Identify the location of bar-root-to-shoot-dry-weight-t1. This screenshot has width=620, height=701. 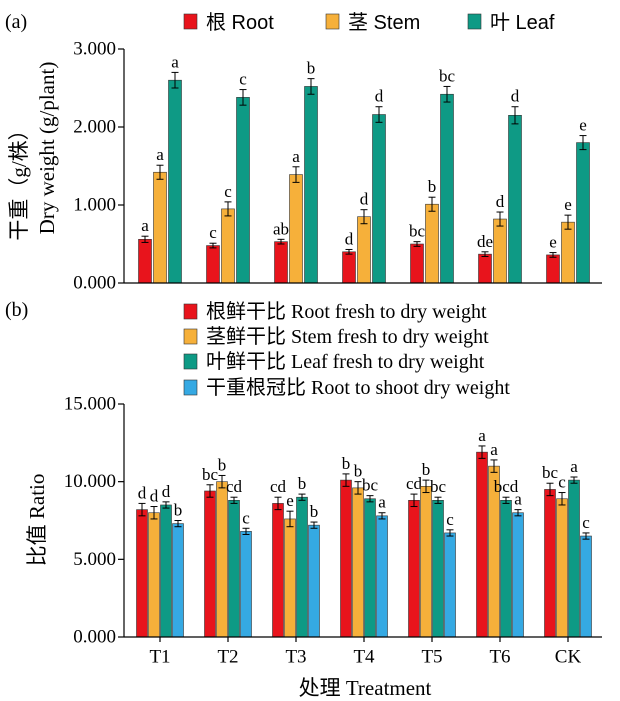
(178, 580).